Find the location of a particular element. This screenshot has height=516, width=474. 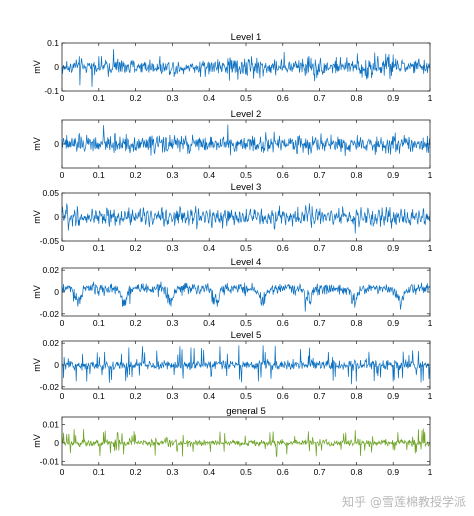

y-tick-label: 0.1 is located at coordinates (53, 43).